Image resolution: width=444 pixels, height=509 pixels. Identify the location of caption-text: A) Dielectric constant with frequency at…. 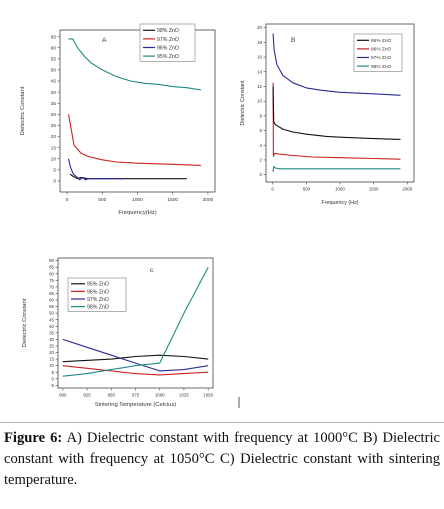
(222, 459).